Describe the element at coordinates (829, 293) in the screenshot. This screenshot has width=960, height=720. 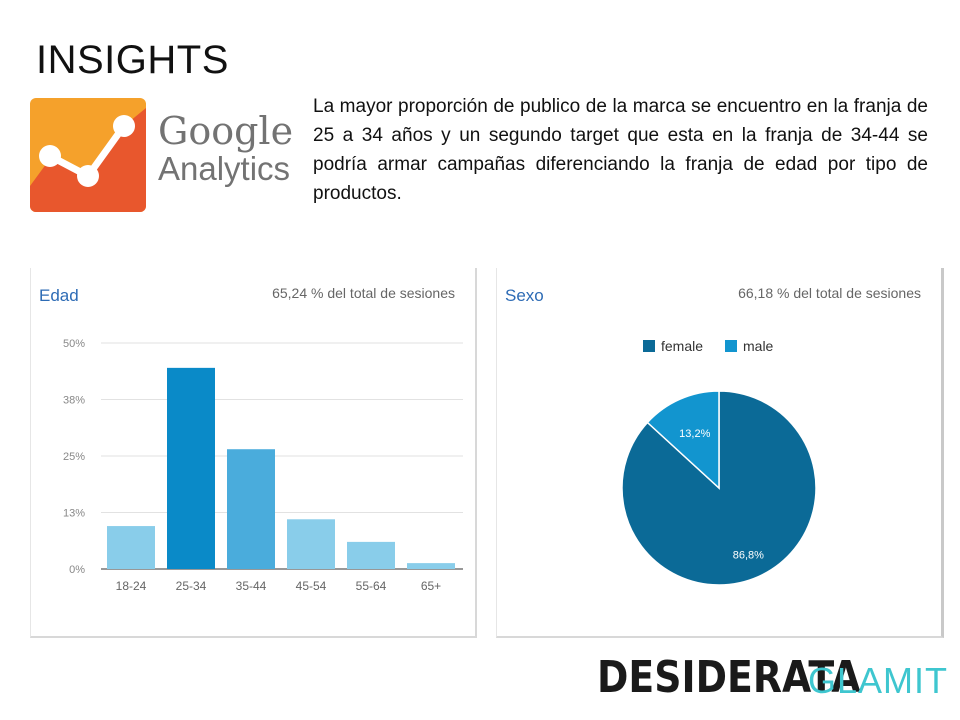
I see `gender-chart-subtitle: 66,18 % del total de sesiones` at that location.